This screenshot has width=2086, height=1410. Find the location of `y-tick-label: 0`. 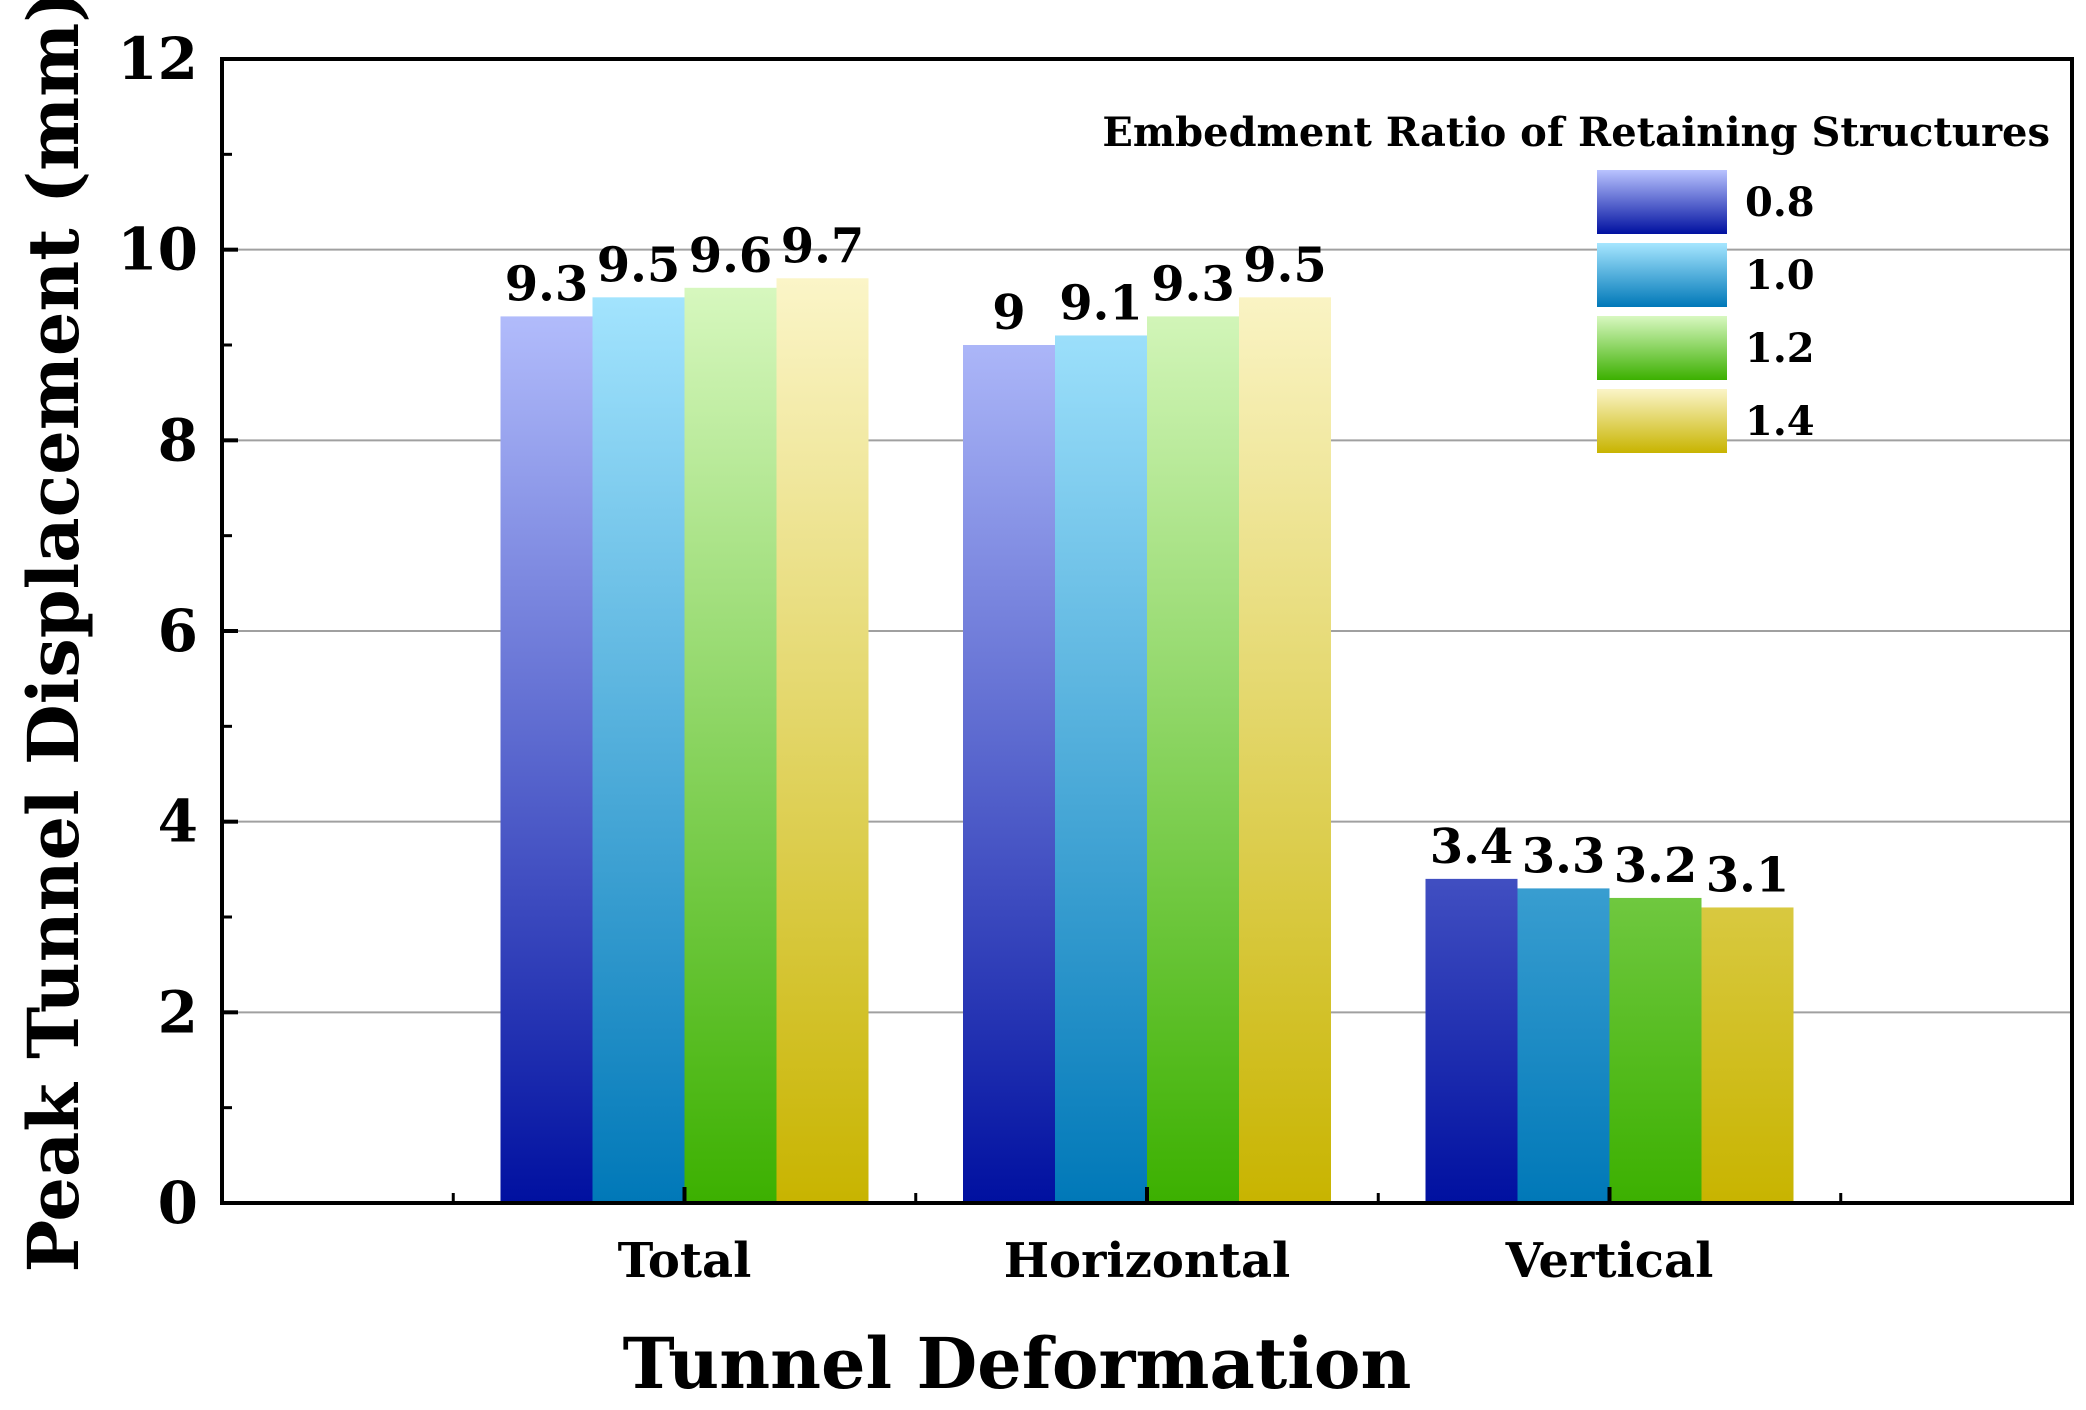

y-tick-label: 0 is located at coordinates (178, 1203).